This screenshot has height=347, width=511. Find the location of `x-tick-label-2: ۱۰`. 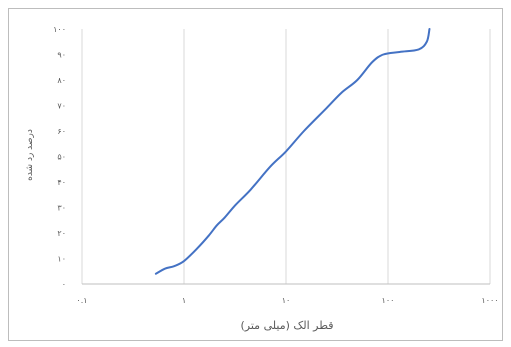

x-tick-label-2: ۱۰ is located at coordinates (286, 300).